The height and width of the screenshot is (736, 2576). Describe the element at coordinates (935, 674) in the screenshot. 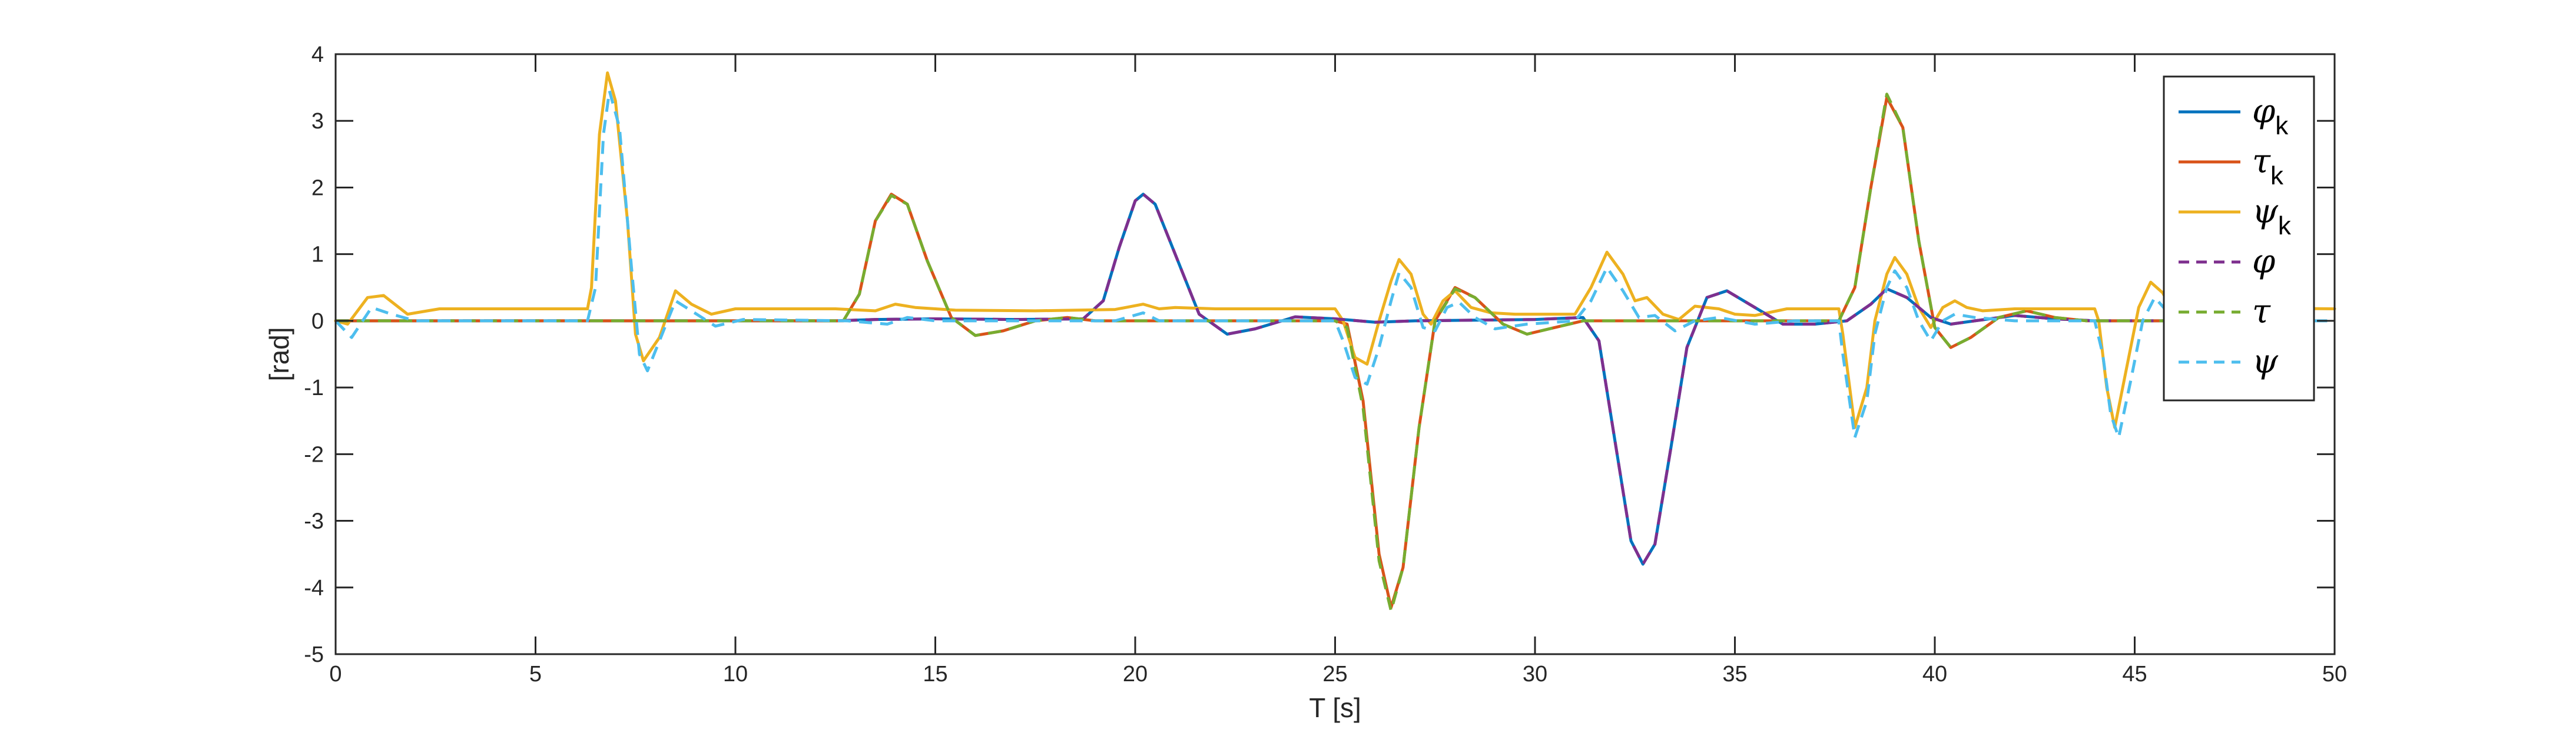

I see `x-tick-label: 15` at that location.